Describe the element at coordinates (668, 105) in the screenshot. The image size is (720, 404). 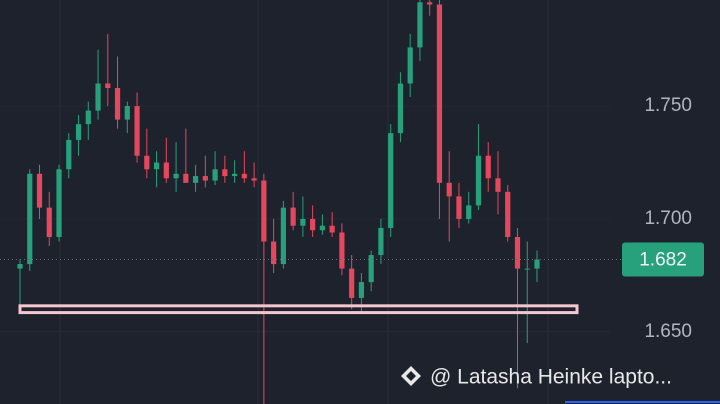
I see `y-tick-label: 1.750` at that location.